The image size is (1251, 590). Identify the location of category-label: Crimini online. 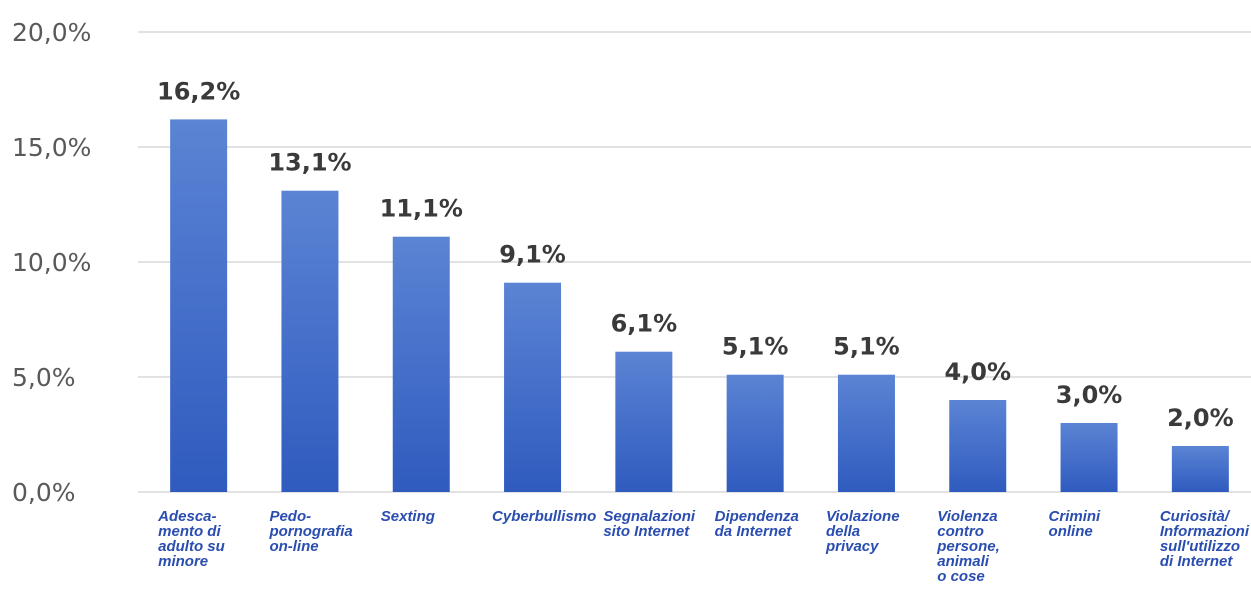
(1075, 524).